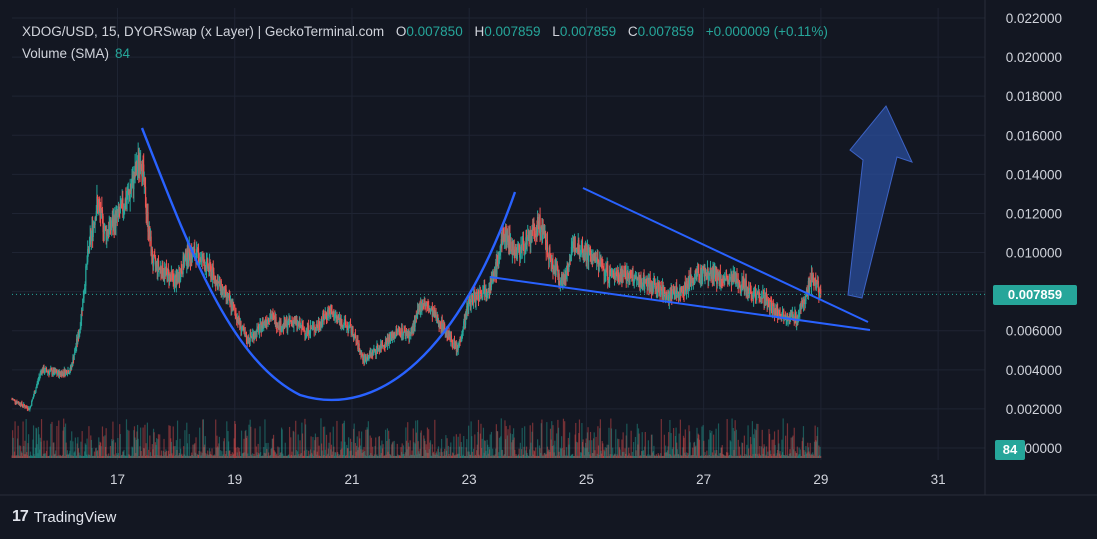 The width and height of the screenshot is (1097, 539). I want to click on tradingview-brand: 17 TradingView, so click(64, 517).